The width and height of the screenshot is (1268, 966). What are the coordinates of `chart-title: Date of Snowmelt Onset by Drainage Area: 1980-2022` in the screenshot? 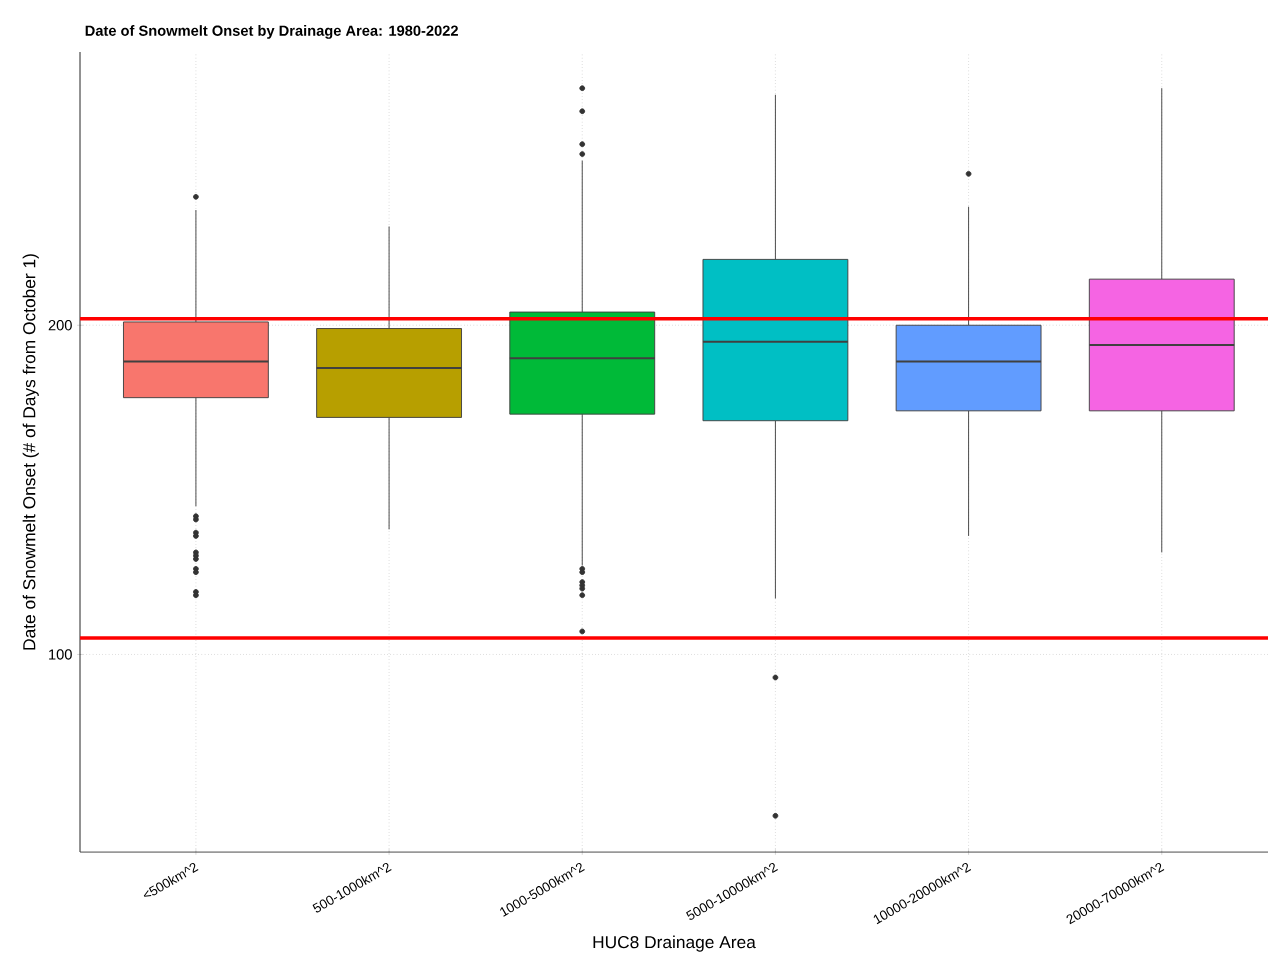 It's located at (271, 32).